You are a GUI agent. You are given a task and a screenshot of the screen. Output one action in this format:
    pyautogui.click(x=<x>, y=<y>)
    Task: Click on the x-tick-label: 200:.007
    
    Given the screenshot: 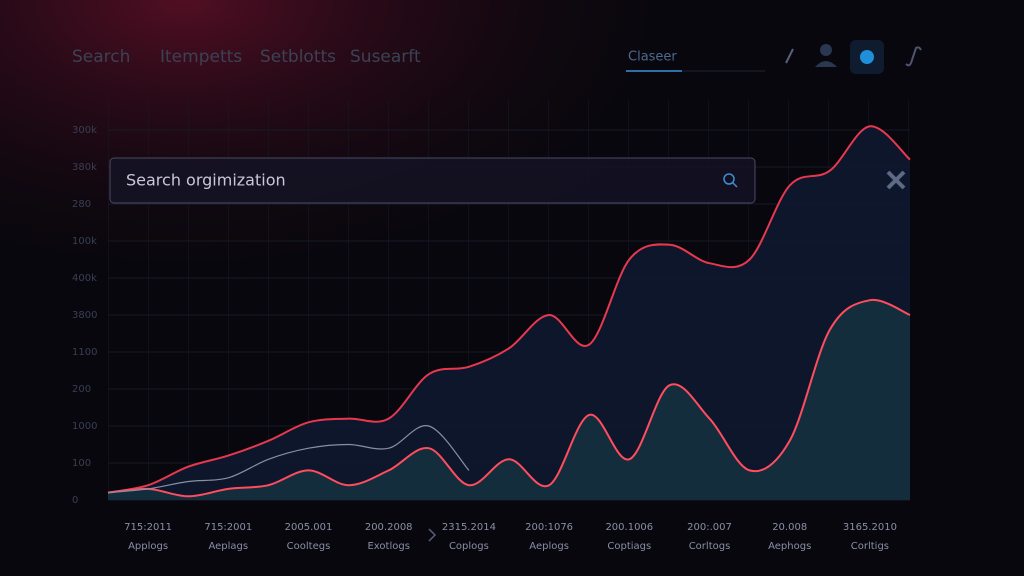 What is the action you would take?
    pyautogui.click(x=709, y=527)
    